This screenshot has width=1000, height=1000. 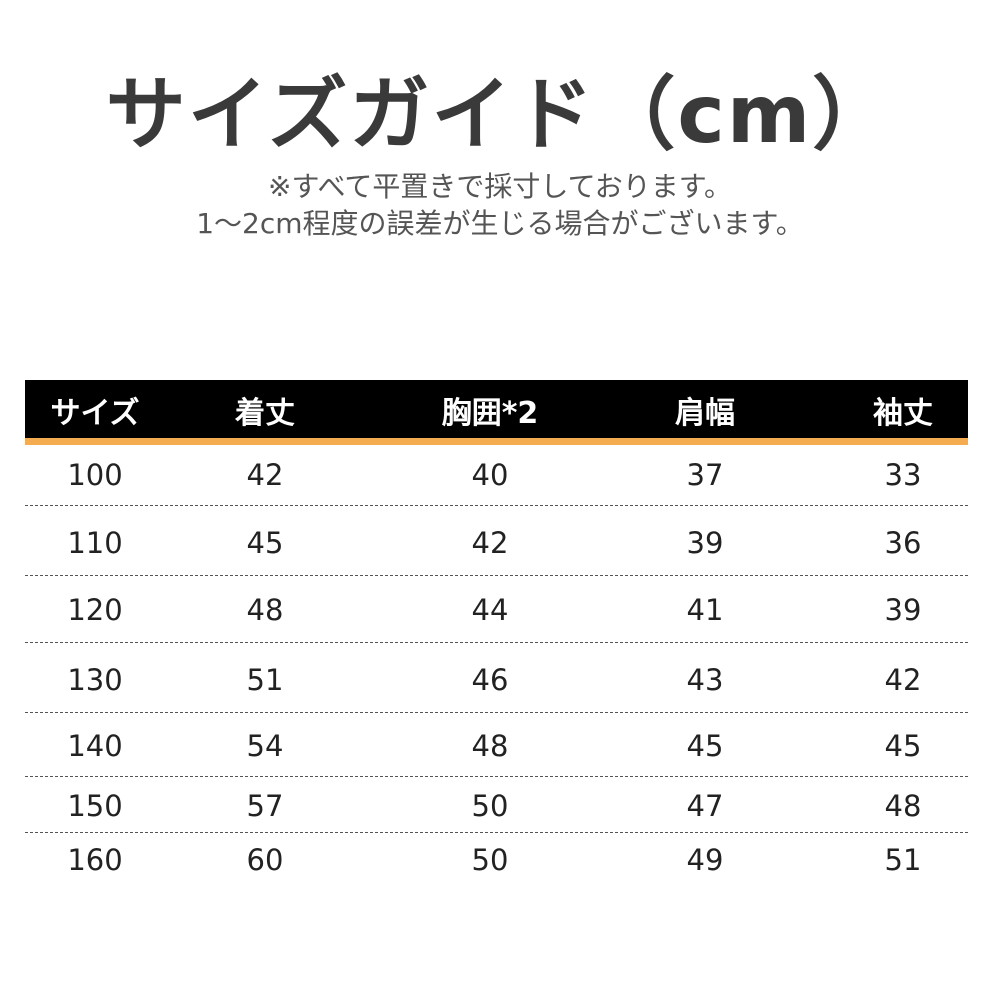 I want to click on table-cell: 60, so click(x=265, y=860).